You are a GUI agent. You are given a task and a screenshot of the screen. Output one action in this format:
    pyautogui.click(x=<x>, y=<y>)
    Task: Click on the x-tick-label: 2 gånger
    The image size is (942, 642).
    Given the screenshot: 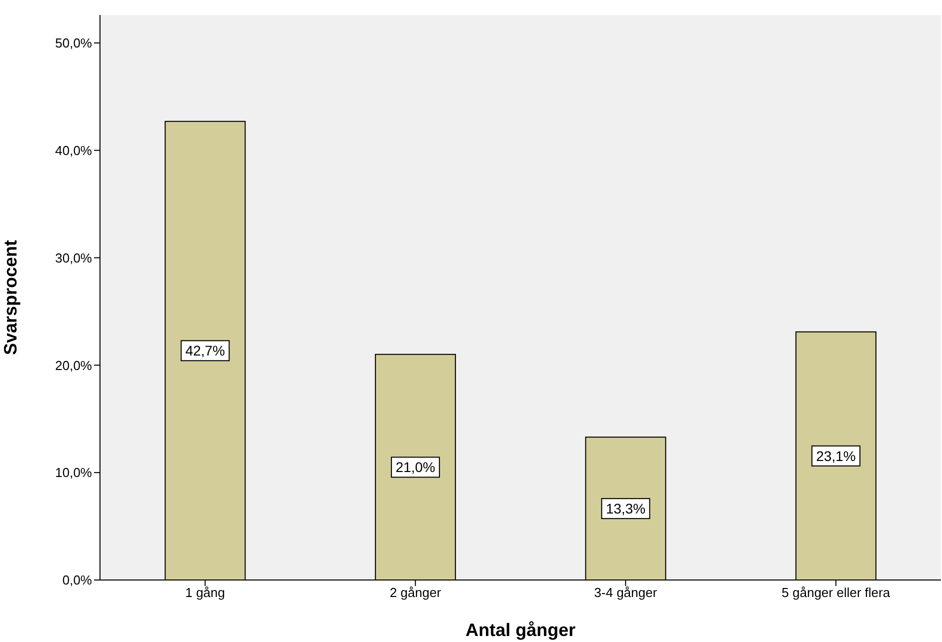 What is the action you would take?
    pyautogui.click(x=416, y=592)
    